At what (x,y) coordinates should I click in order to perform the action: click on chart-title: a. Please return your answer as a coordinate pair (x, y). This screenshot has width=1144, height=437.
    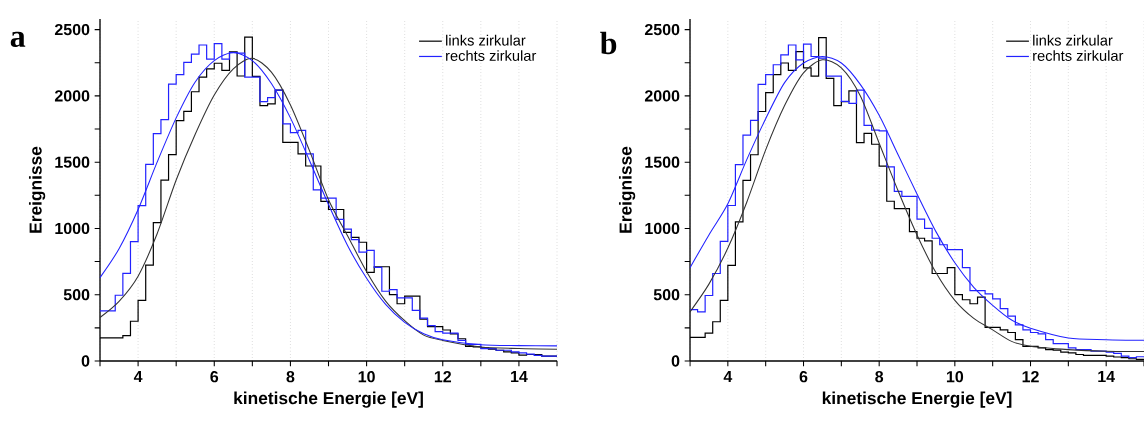
    Looking at the image, I should click on (18, 39).